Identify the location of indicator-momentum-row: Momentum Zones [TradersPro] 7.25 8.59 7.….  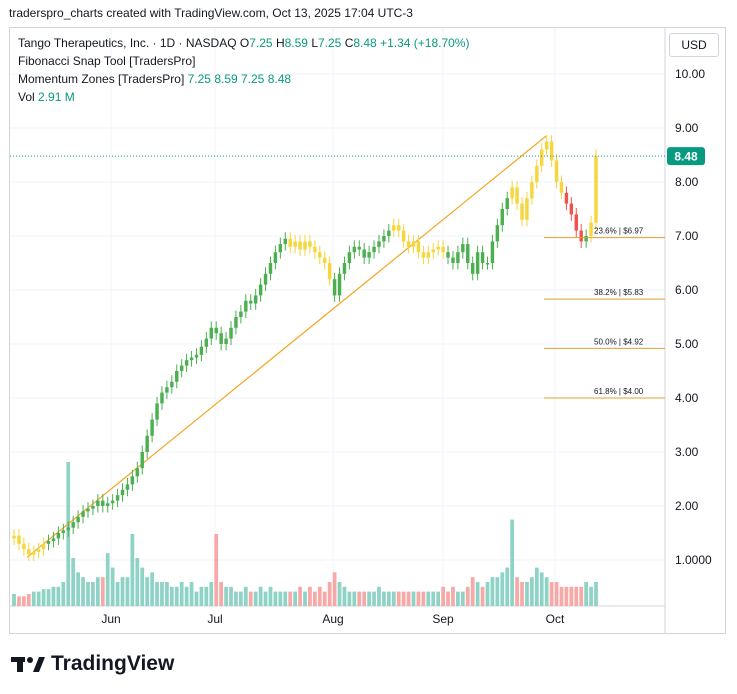
(155, 79).